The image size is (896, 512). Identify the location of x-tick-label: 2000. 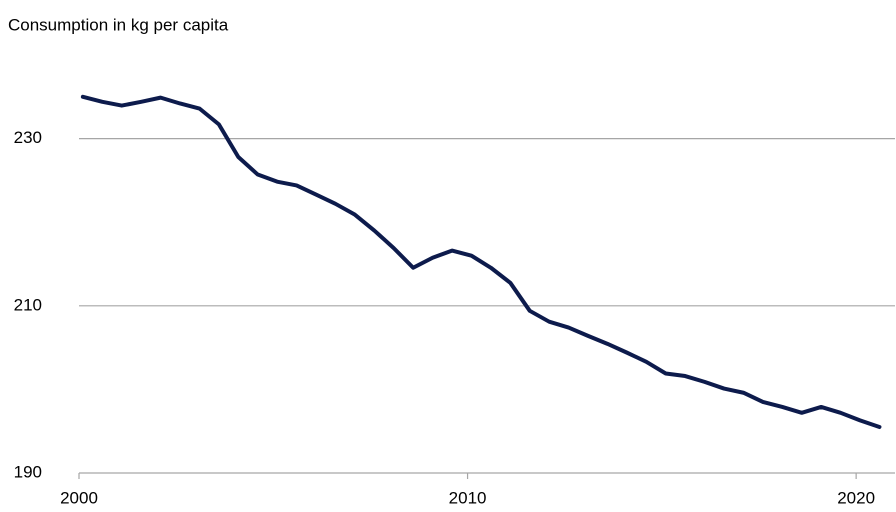
(79, 497).